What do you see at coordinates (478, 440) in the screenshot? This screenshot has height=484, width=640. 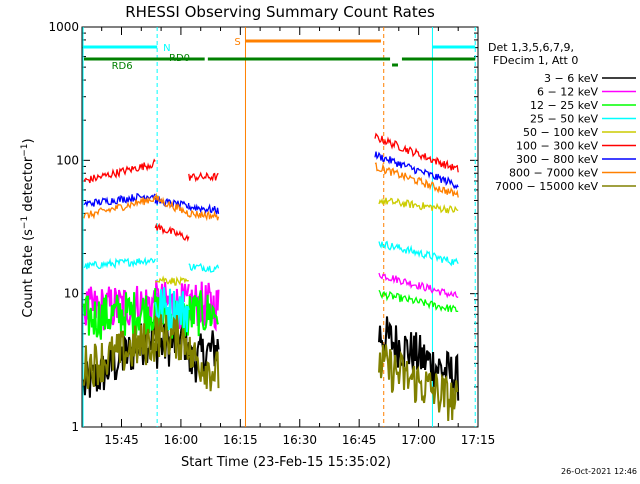 I see `x-tick-label: 17:15` at bounding box center [478, 440].